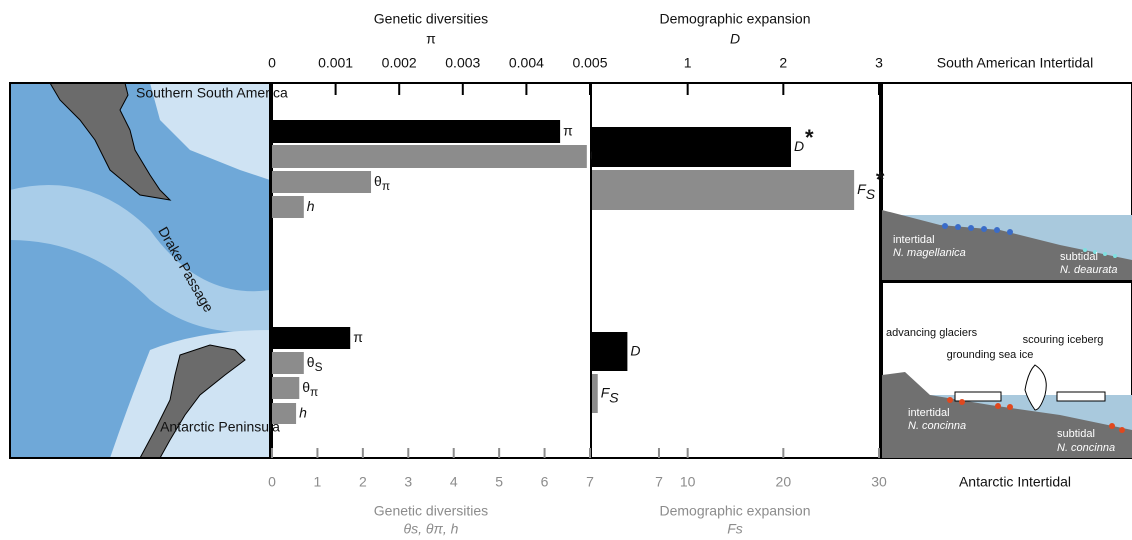  Describe the element at coordinates (879, 482) in the screenshot. I see `x-tick-label: 30` at that location.